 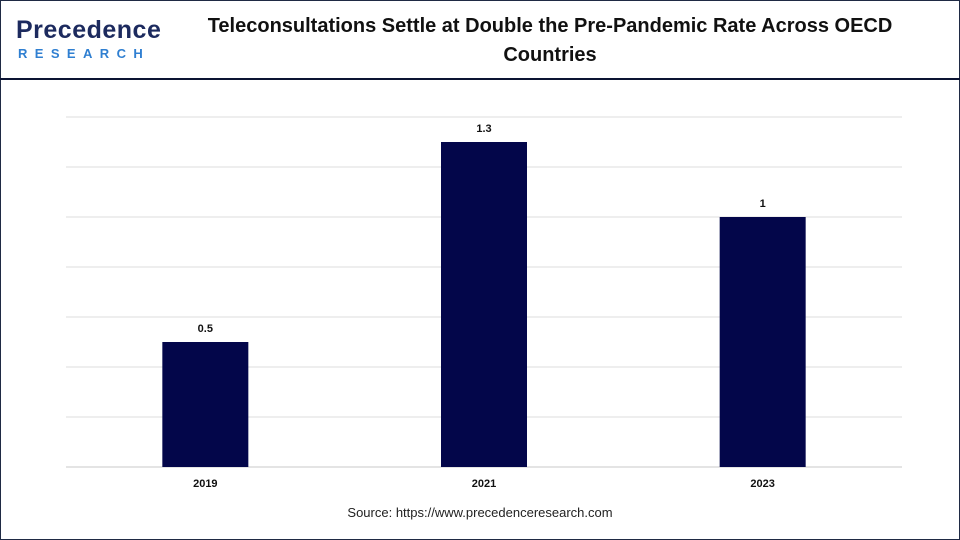 I want to click on data-label-2019: 0.5, so click(x=205, y=329).